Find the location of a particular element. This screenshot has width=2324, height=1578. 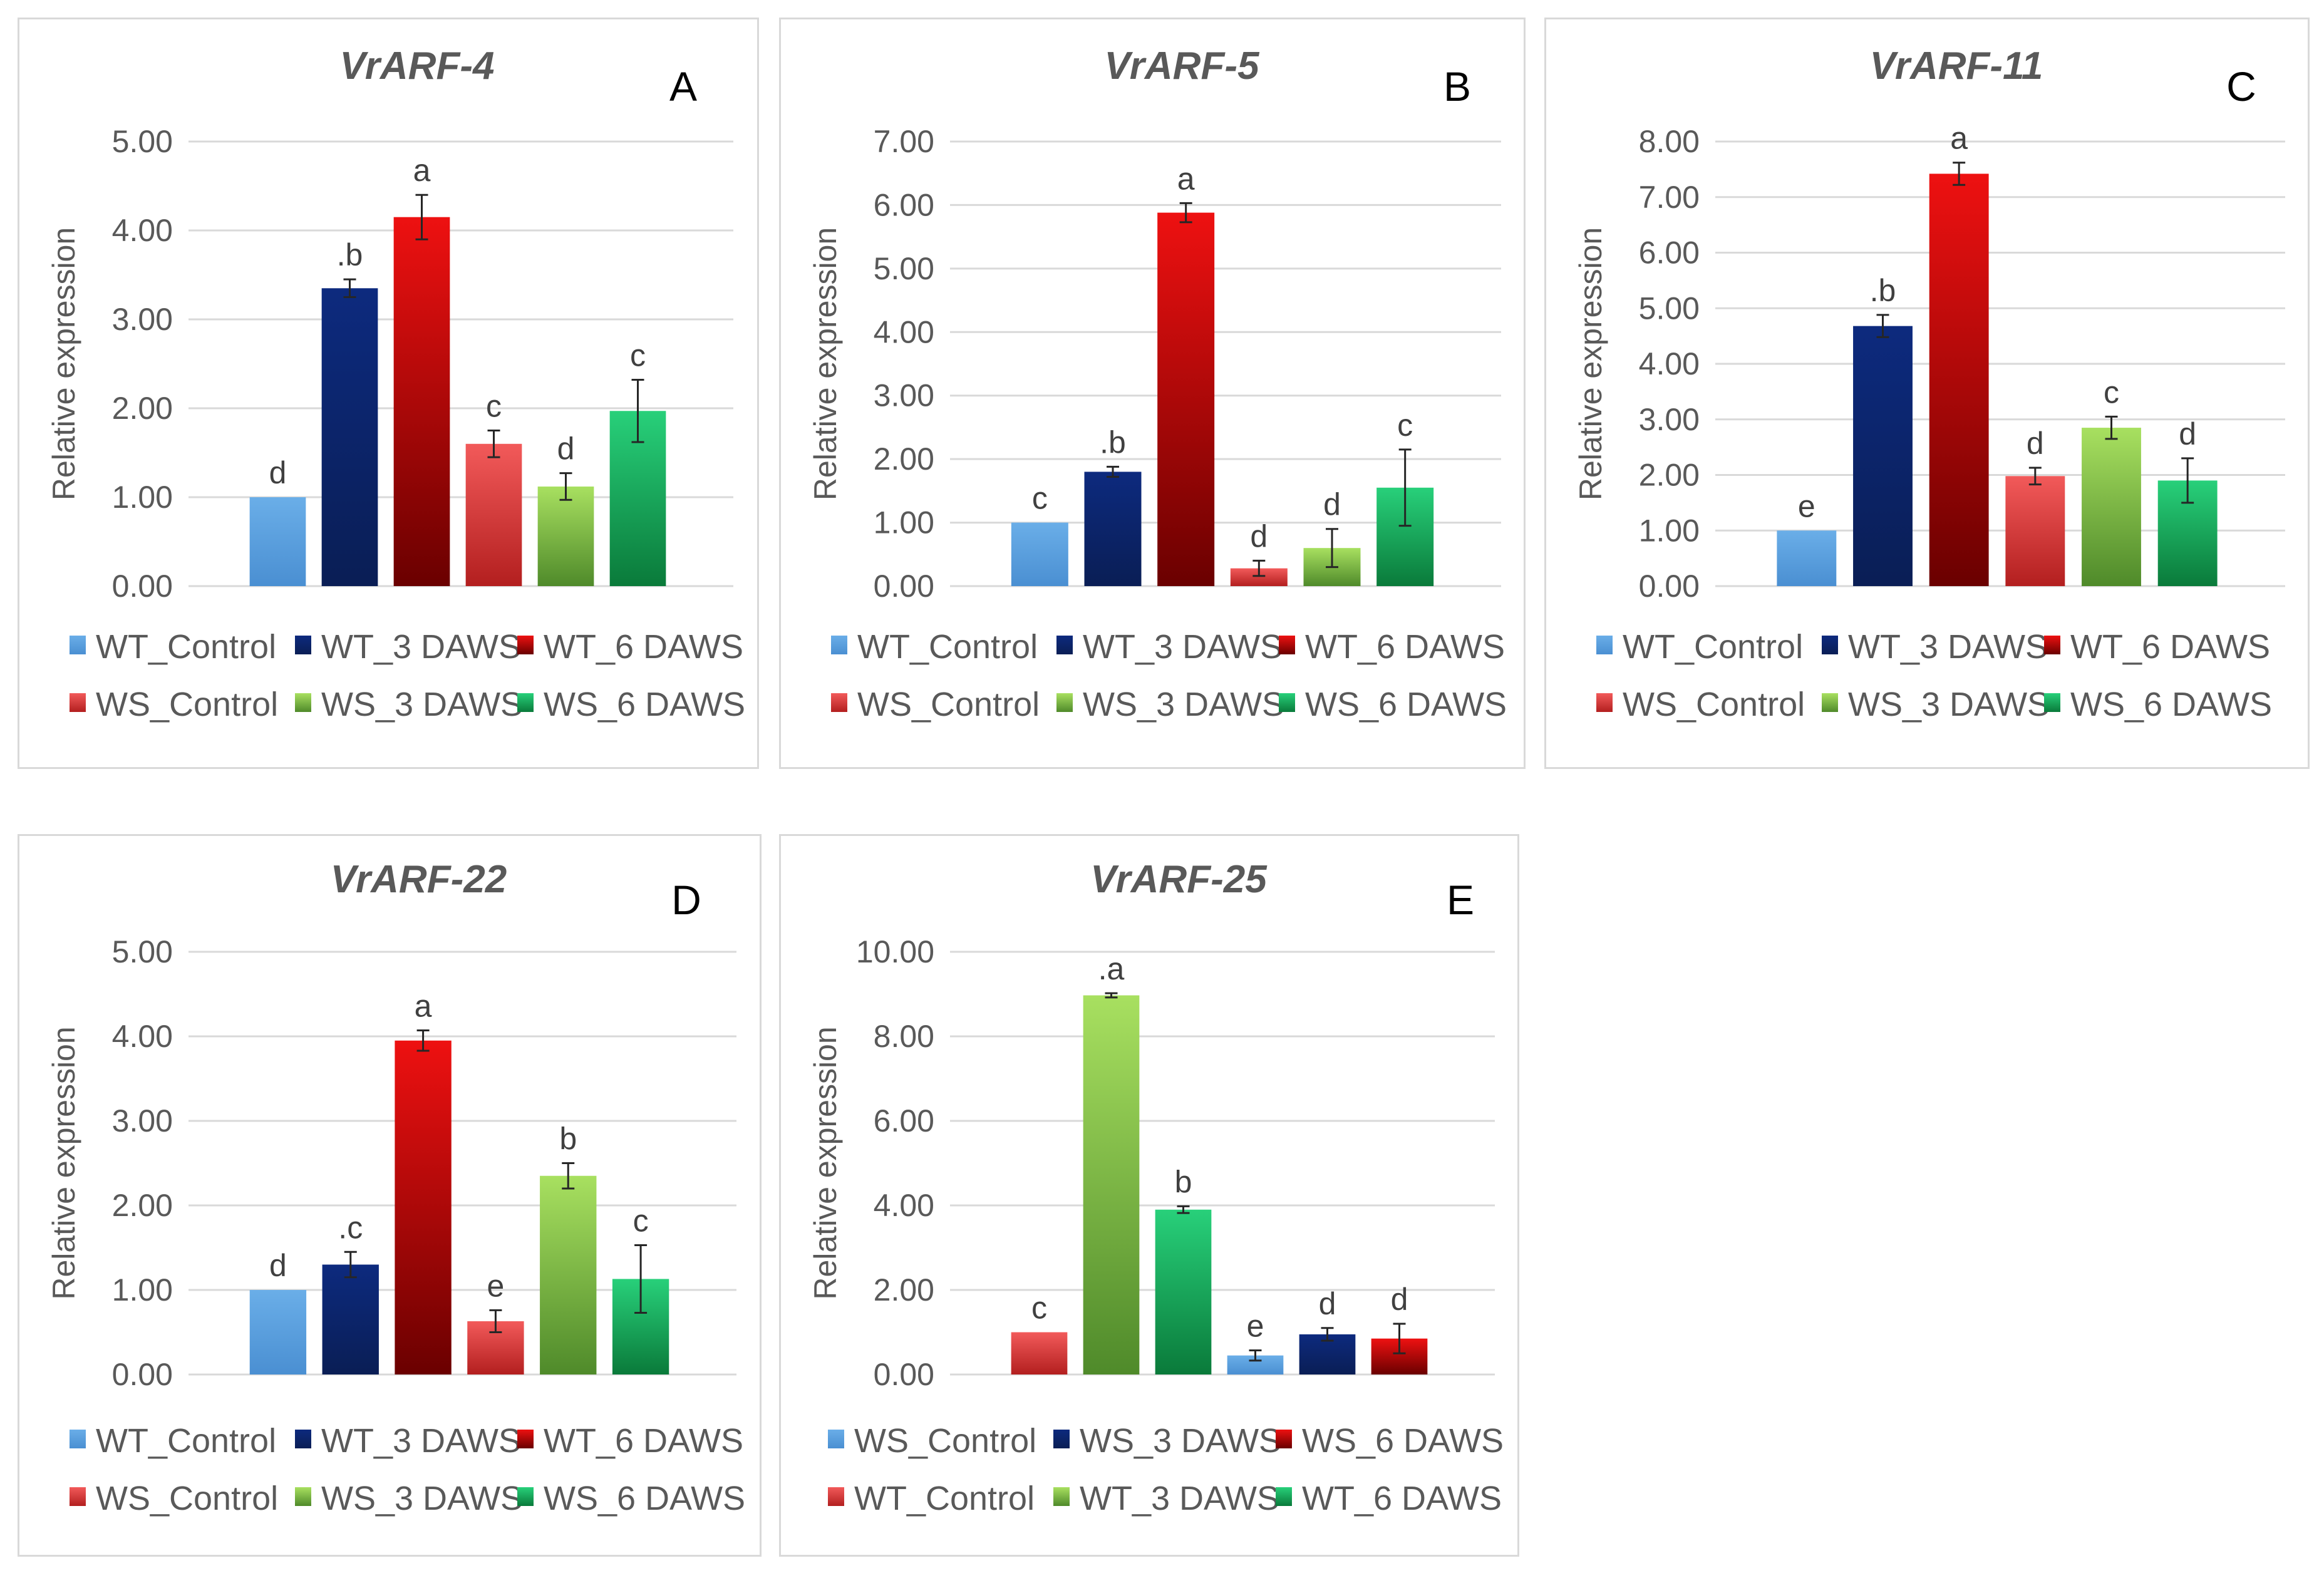

chart-title: VrARF-4 is located at coordinates (417, 66).